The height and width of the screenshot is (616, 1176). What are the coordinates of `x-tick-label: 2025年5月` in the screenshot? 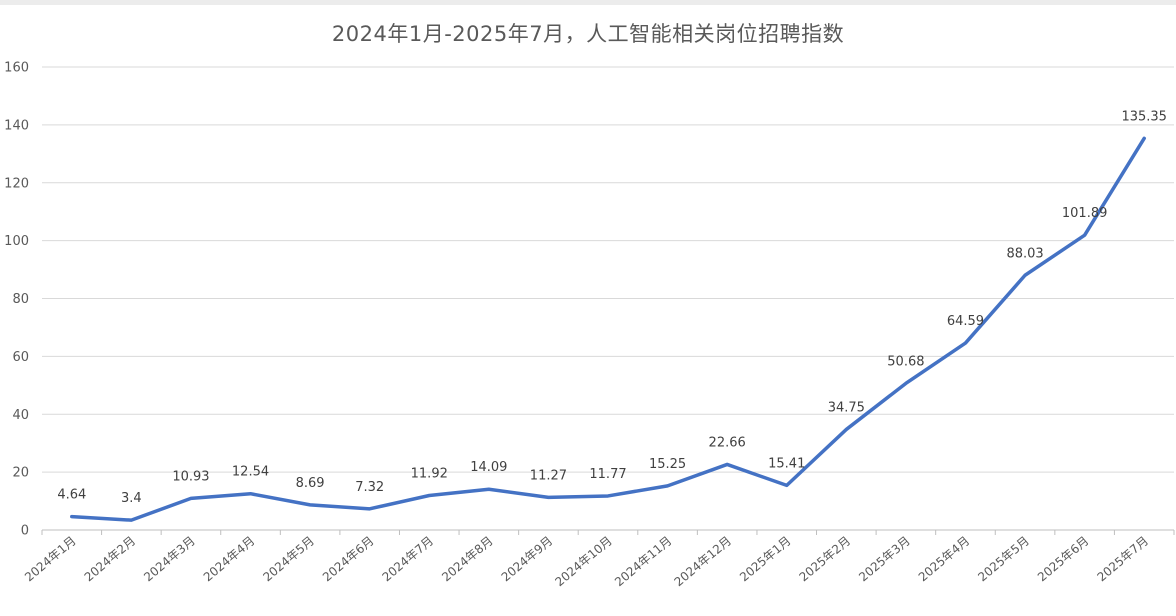 It's located at (1003, 559).